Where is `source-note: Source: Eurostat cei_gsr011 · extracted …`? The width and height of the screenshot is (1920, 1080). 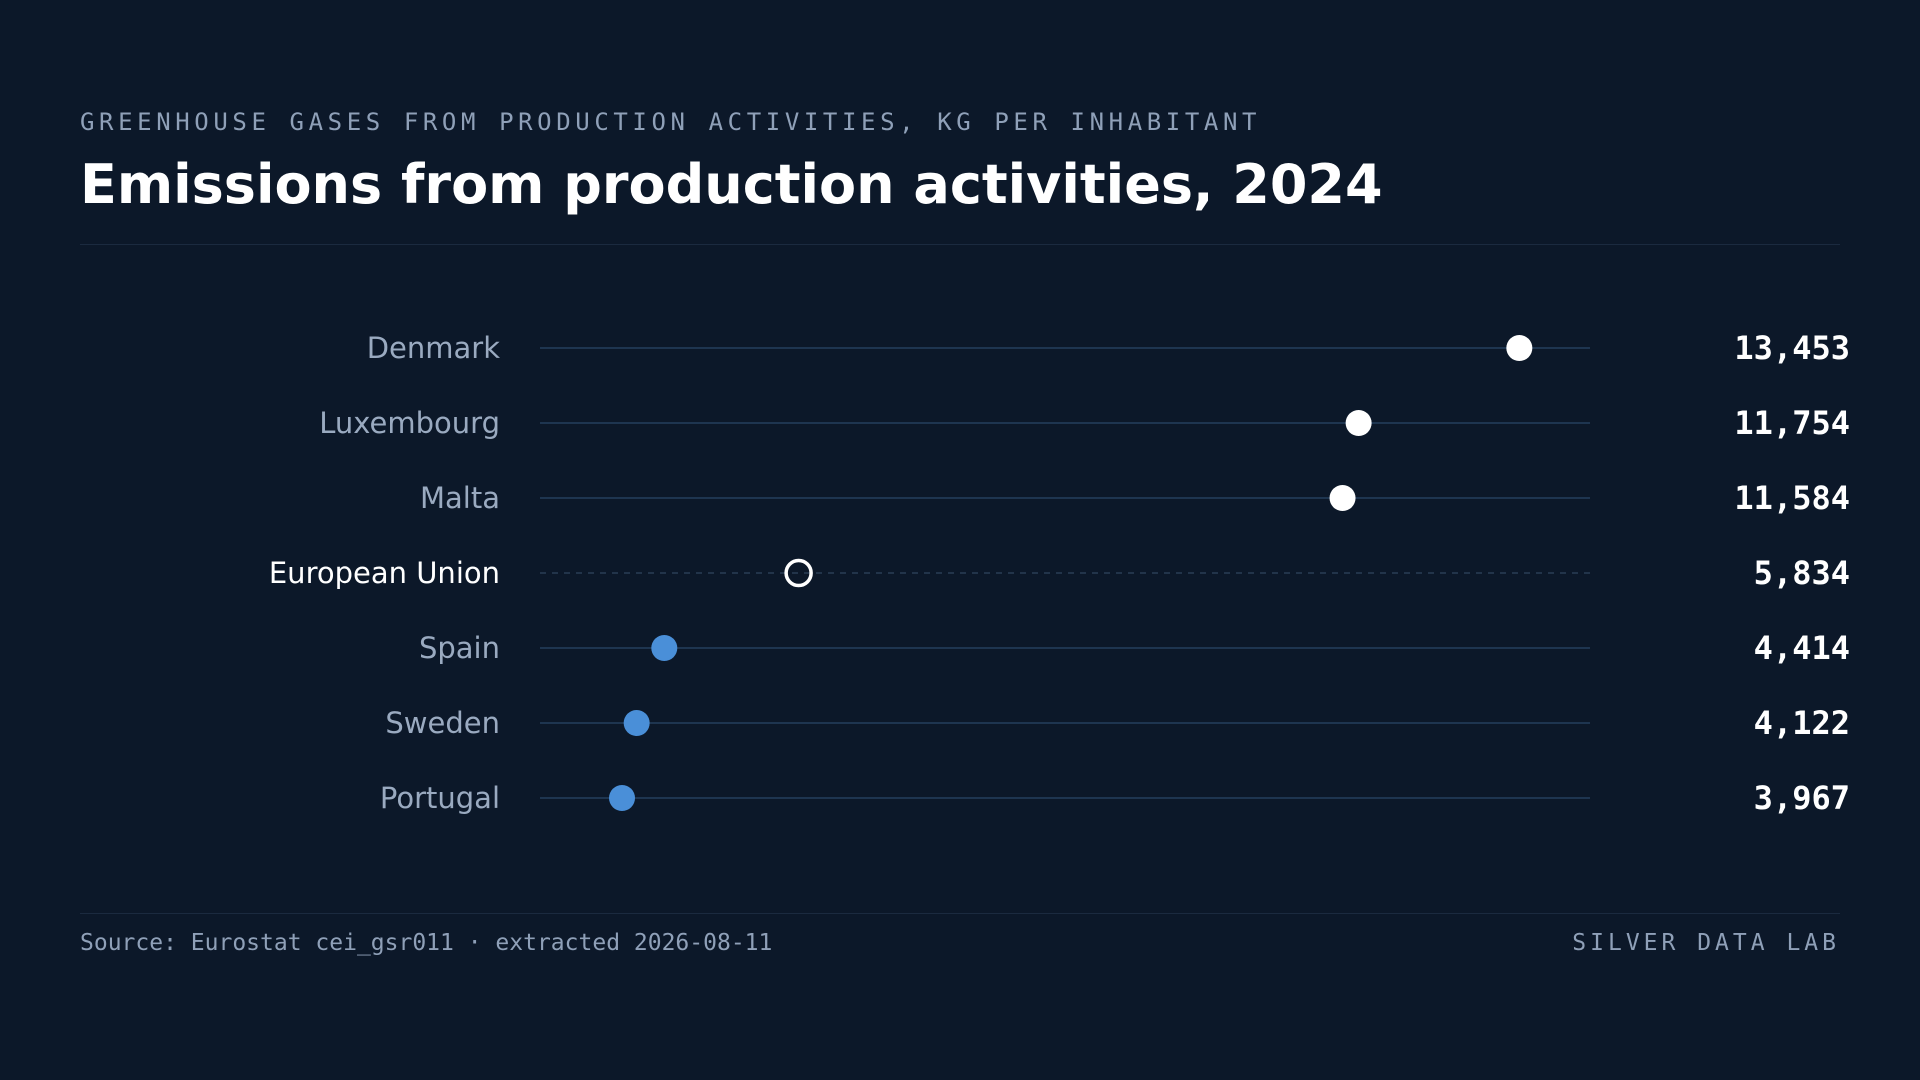
source-note: Source: Eurostat cei_gsr011 · extracted … is located at coordinates (426, 943).